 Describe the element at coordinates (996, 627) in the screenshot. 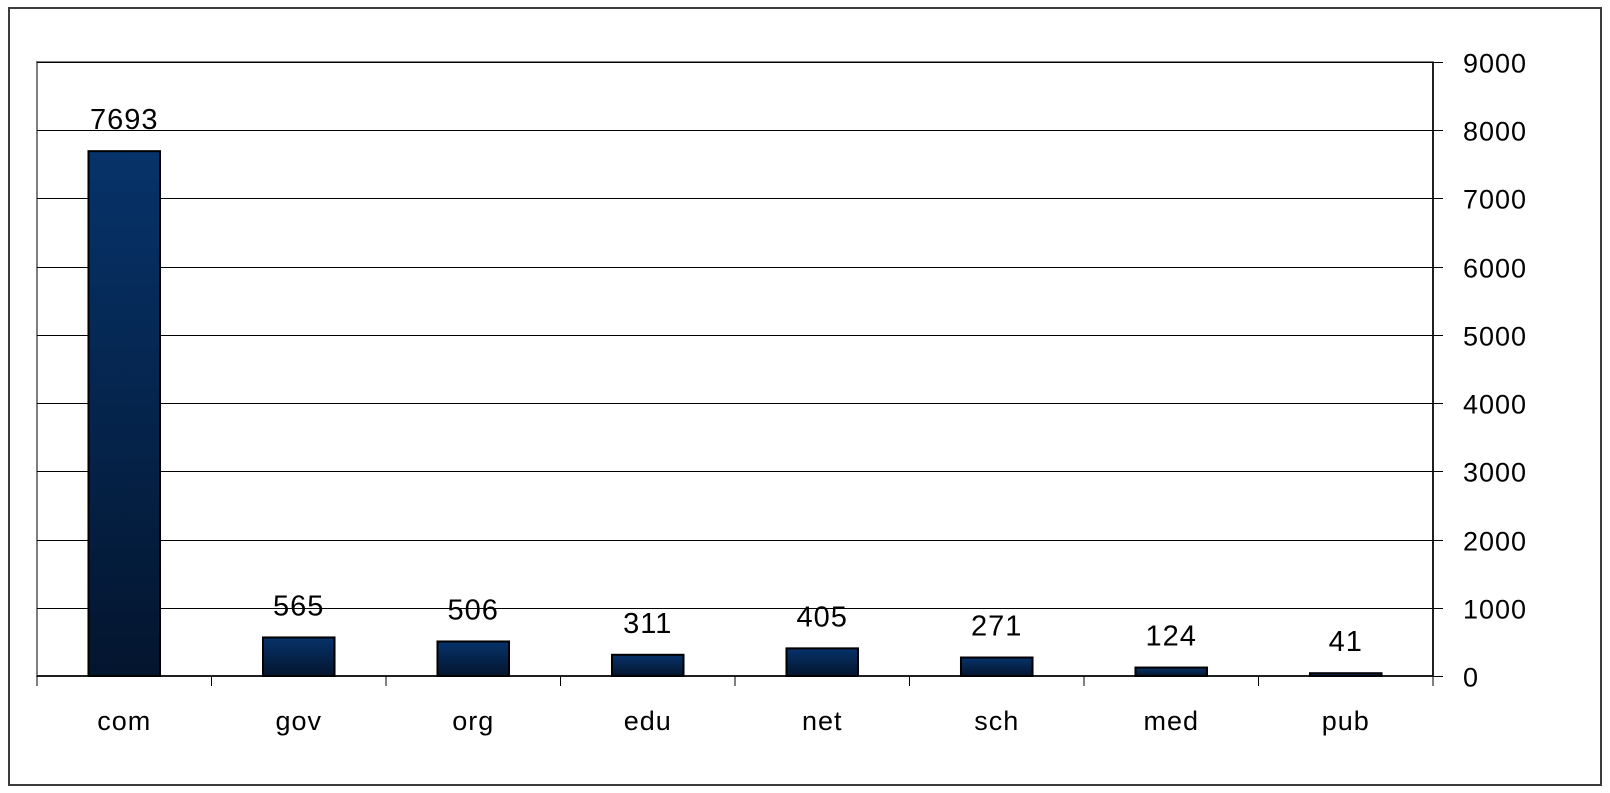

I see `data-label-sch: 271` at that location.